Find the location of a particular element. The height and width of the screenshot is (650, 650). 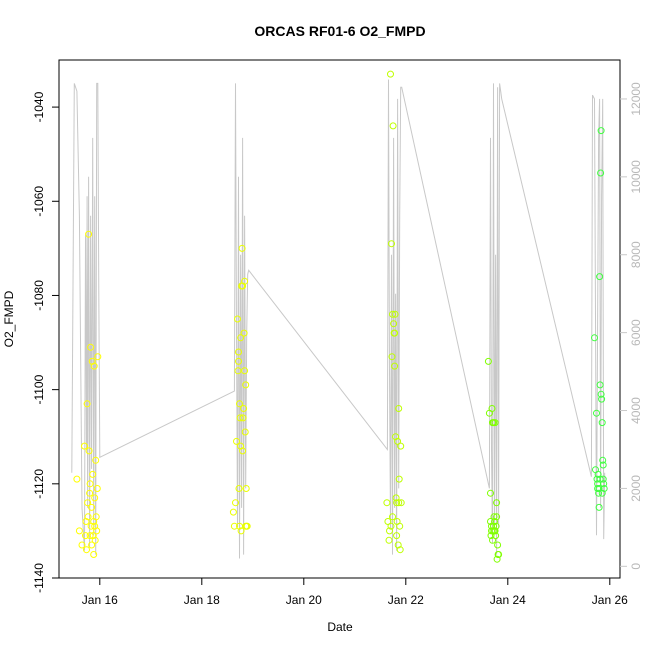

y-axis: -1040 -1060 -1080 -1100 -1120 -1140 is located at coordinates (45, 342).